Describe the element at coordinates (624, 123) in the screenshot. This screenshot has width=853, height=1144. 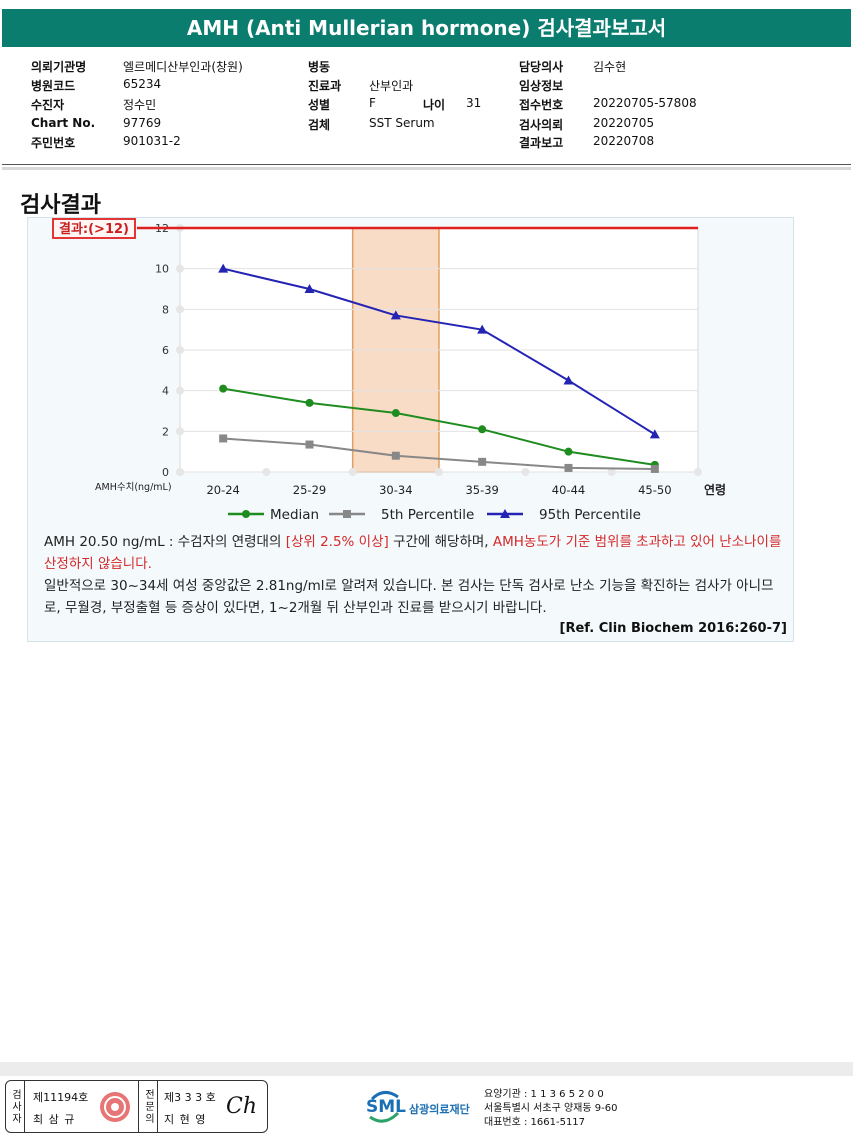
I see `info-value: 20220705` at that location.